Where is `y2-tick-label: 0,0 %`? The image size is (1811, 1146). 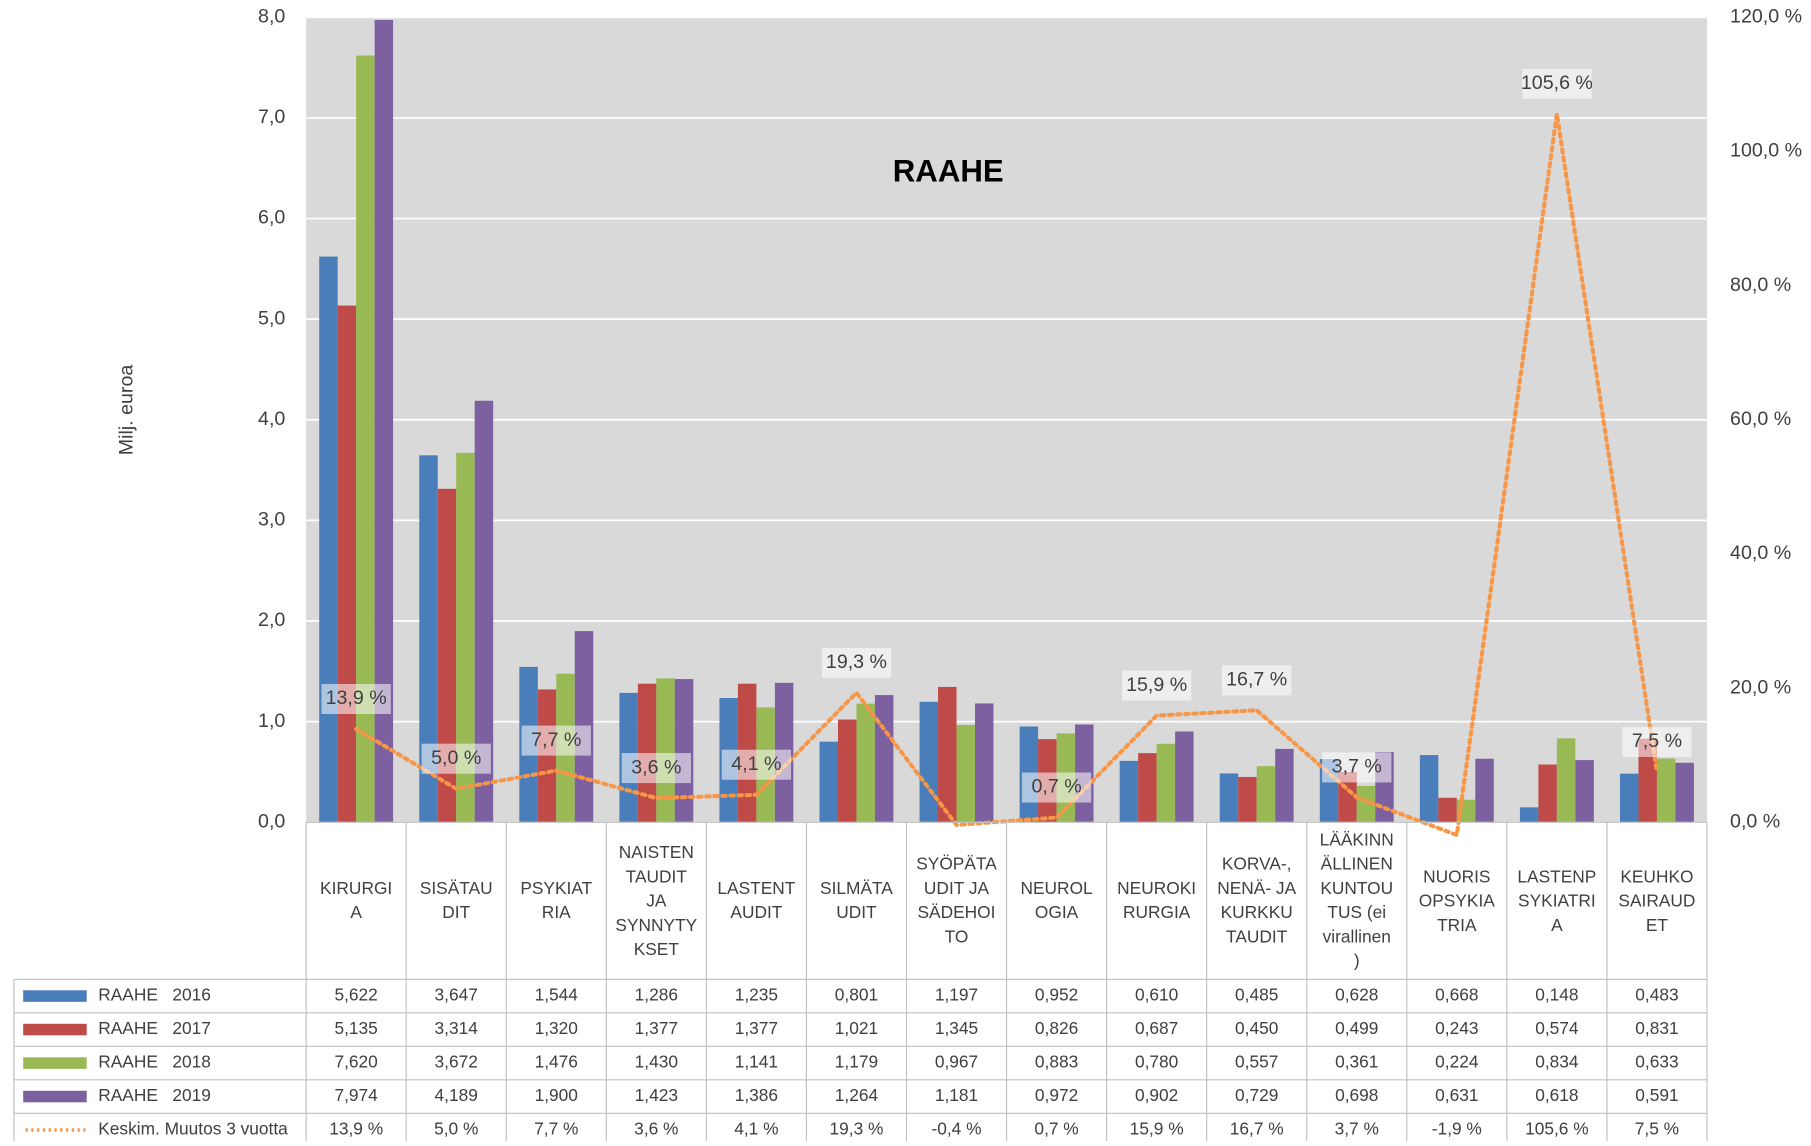 y2-tick-label: 0,0 % is located at coordinates (1755, 821).